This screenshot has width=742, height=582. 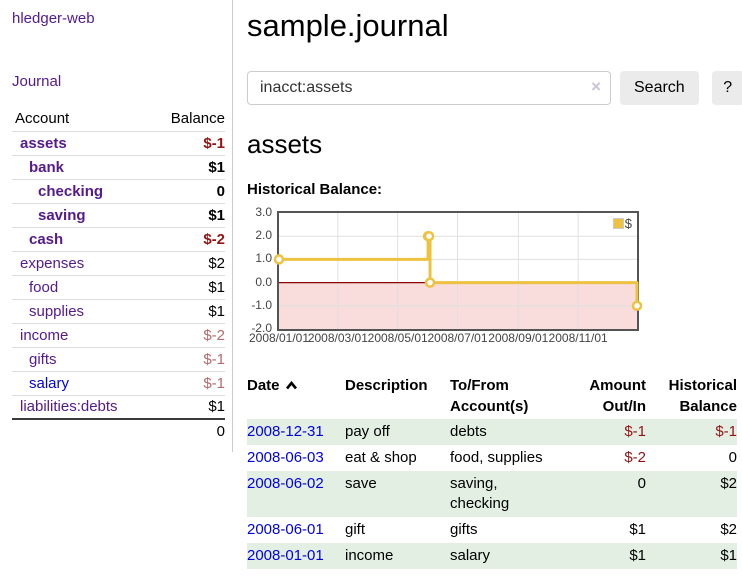 What do you see at coordinates (659, 88) in the screenshot?
I see `search-button: Search` at bounding box center [659, 88].